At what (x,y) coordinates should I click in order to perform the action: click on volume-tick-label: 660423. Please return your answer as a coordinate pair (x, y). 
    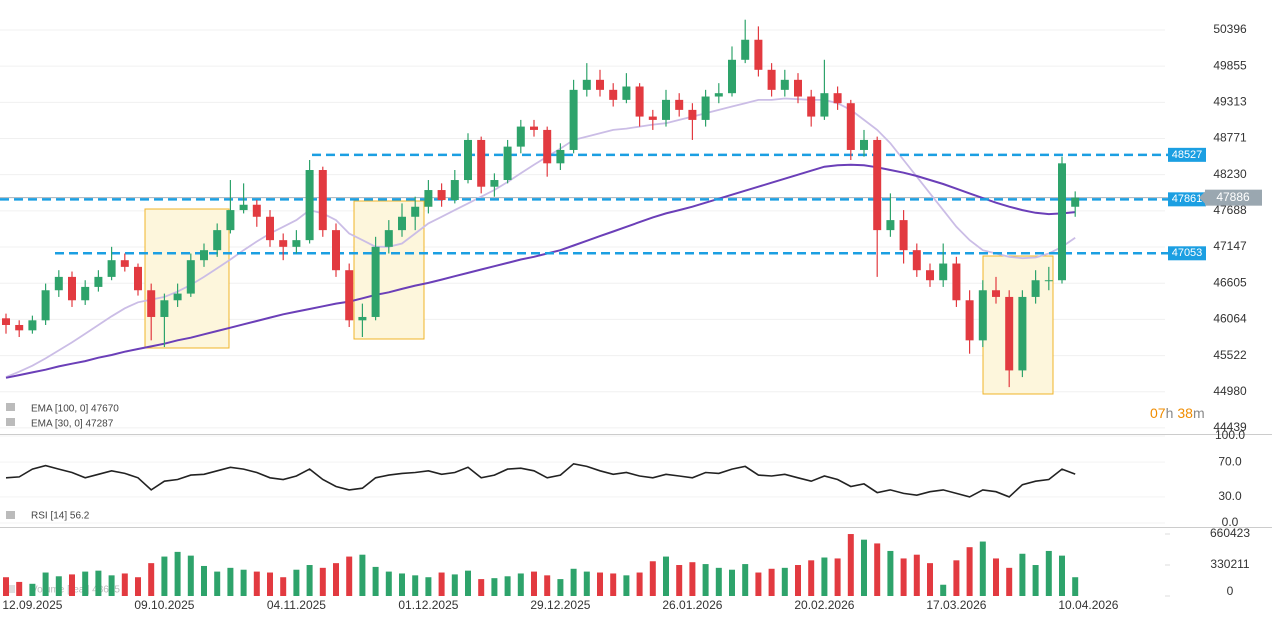
    Looking at the image, I should click on (1230, 533).